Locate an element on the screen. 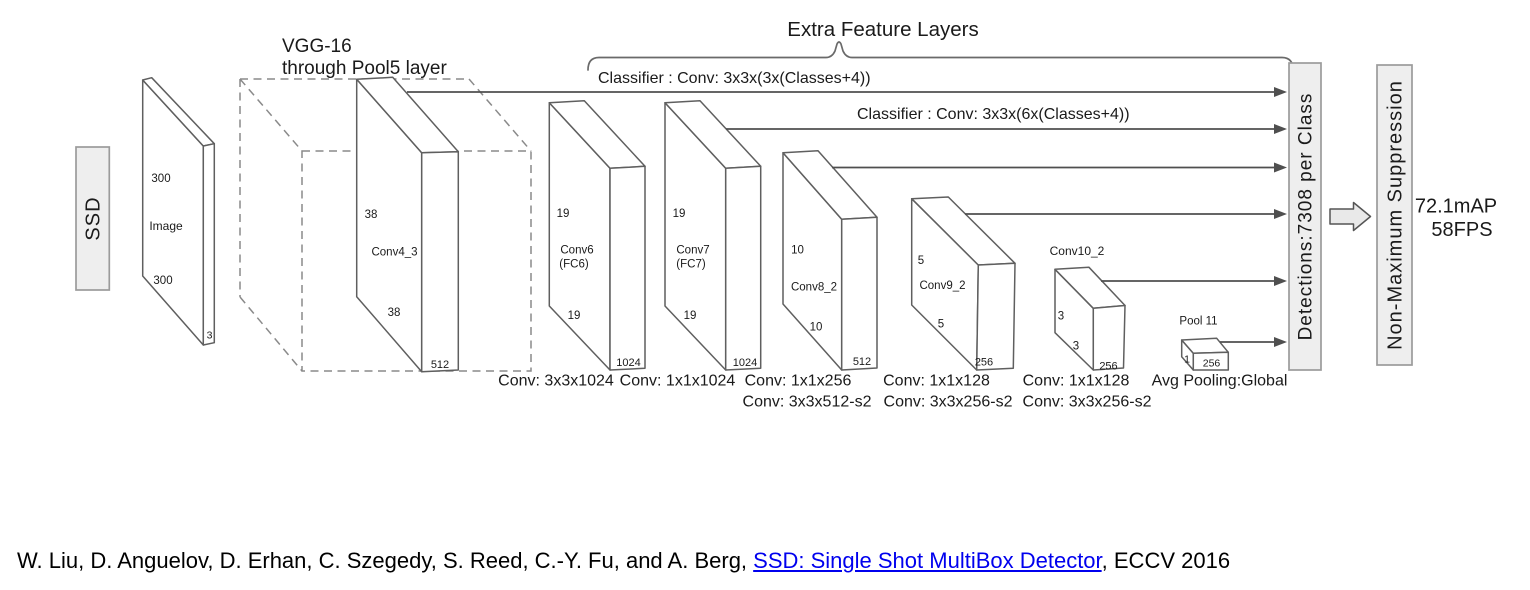 The height and width of the screenshot is (590, 1530). conv4_3-width-label: 38 is located at coordinates (394, 313).